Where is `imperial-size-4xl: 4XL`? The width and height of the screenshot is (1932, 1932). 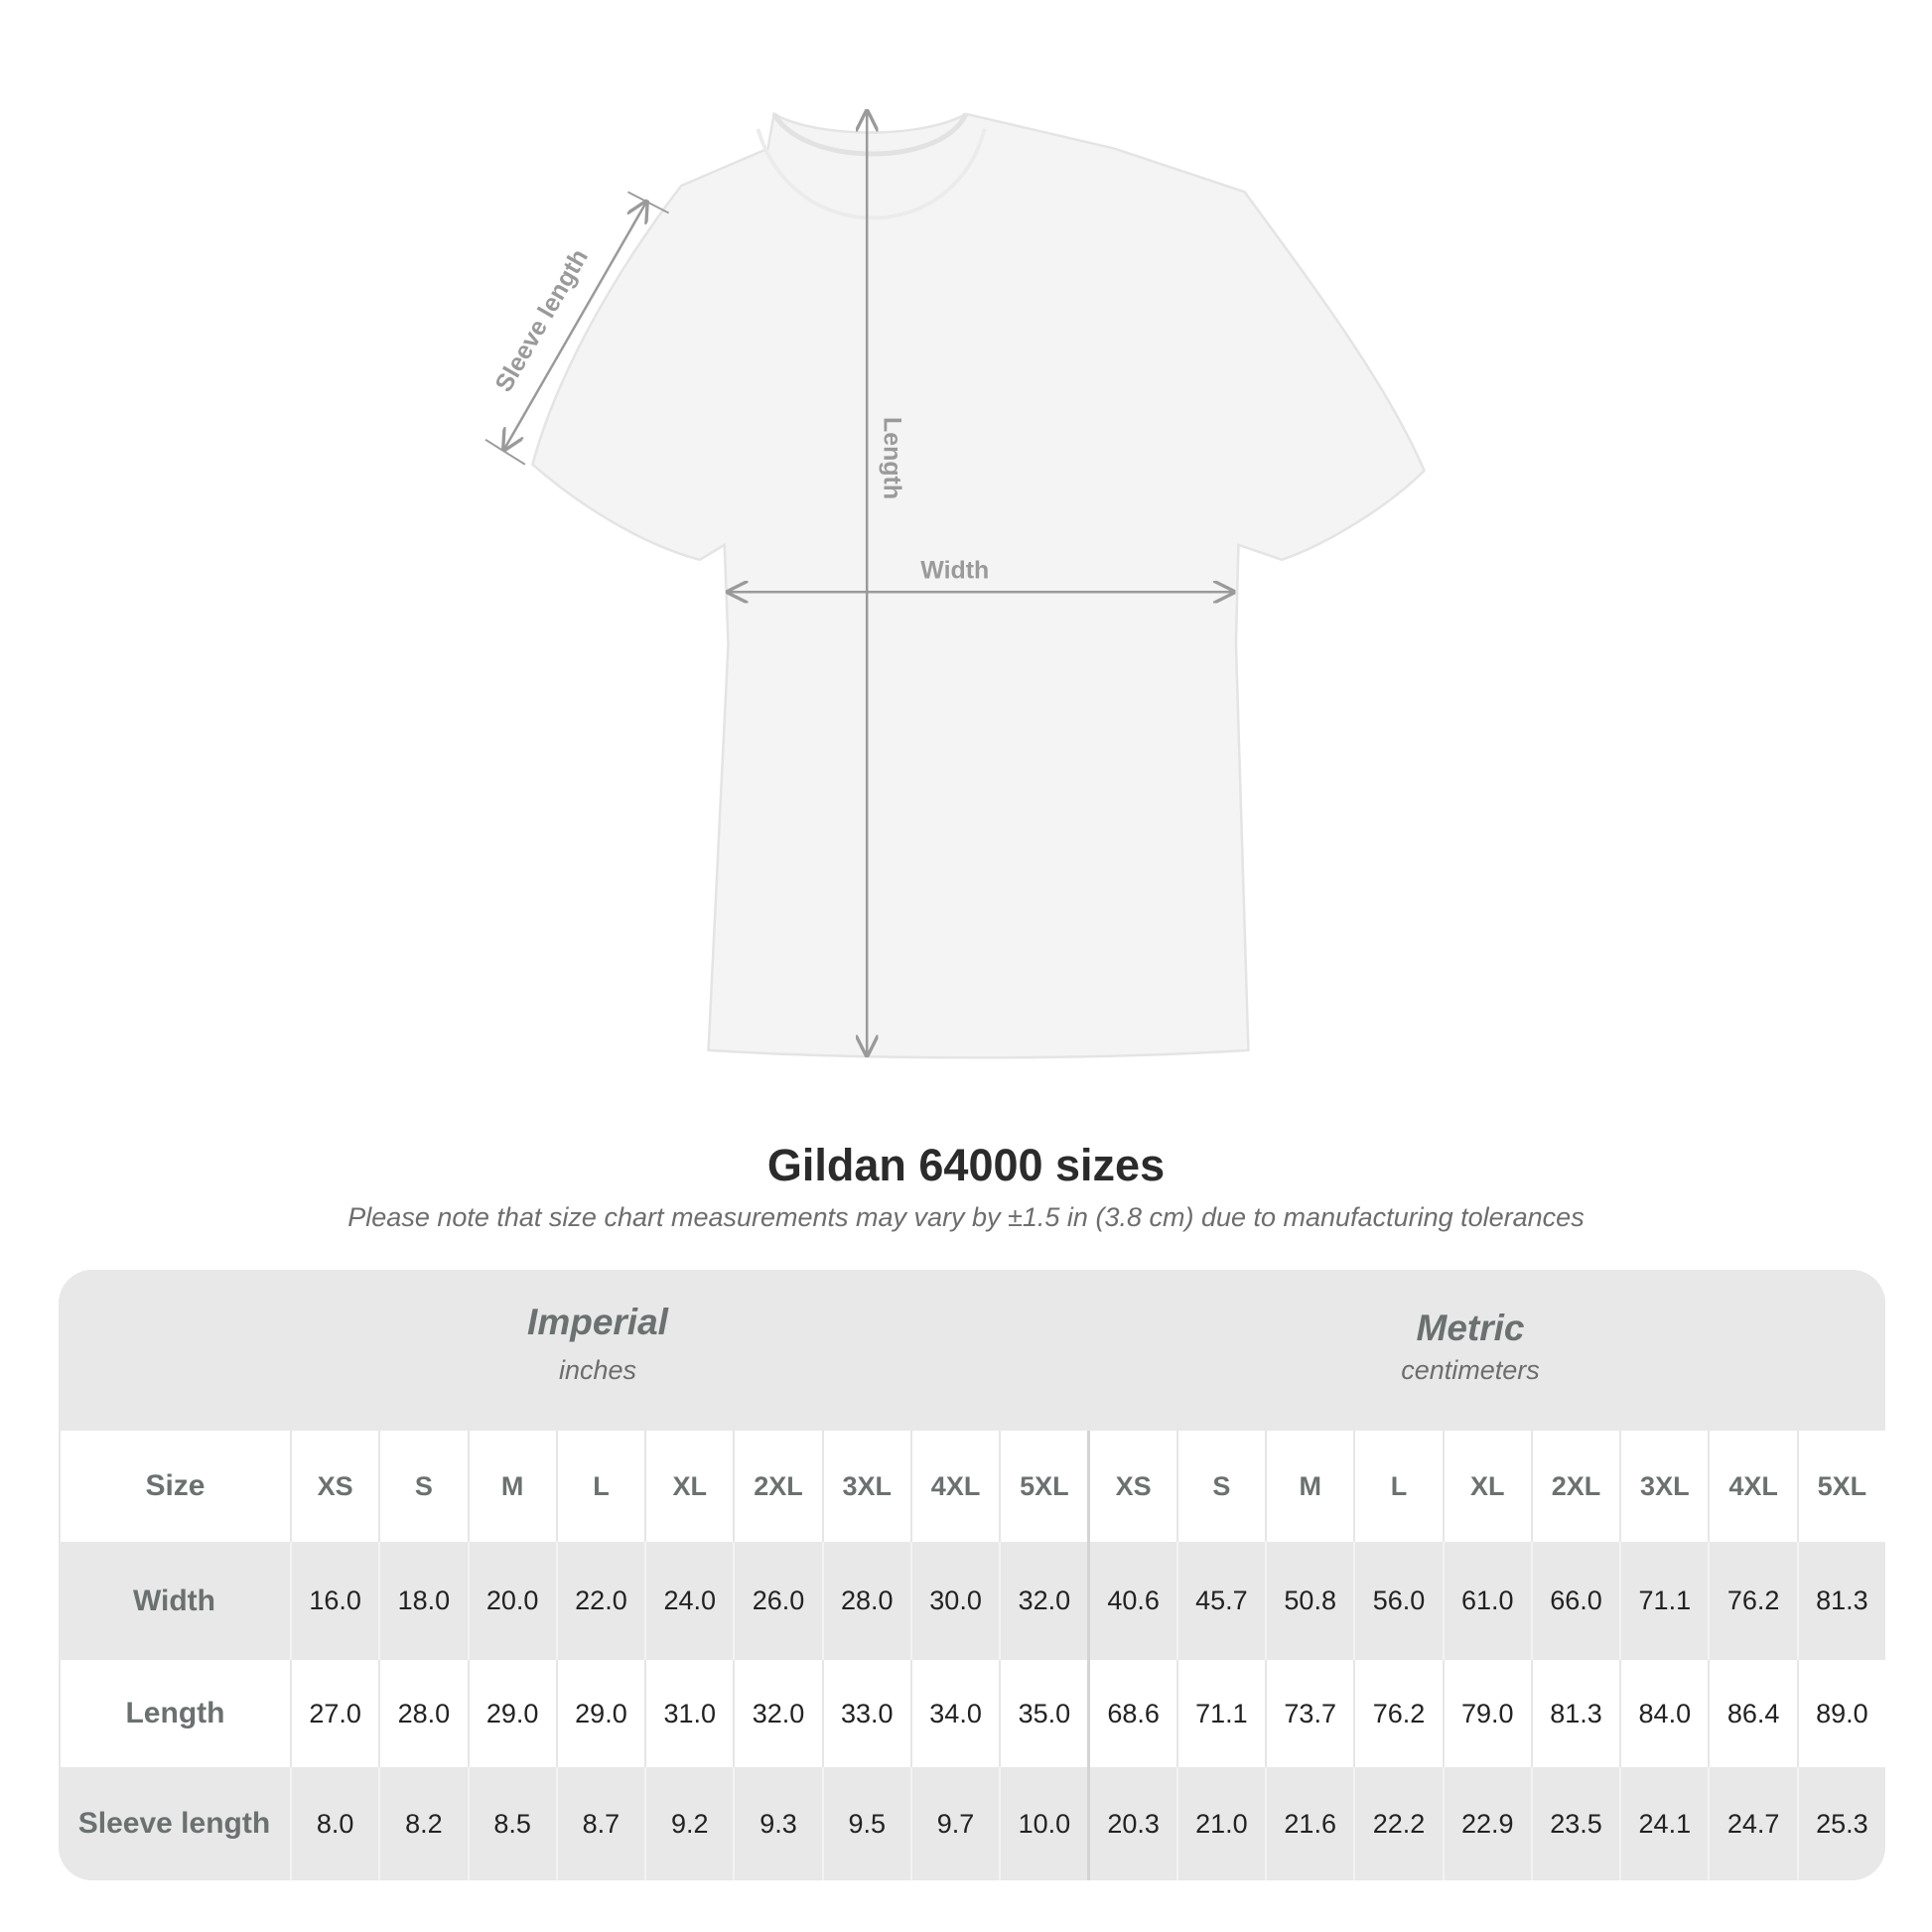 imperial-size-4xl: 4XL is located at coordinates (954, 1486).